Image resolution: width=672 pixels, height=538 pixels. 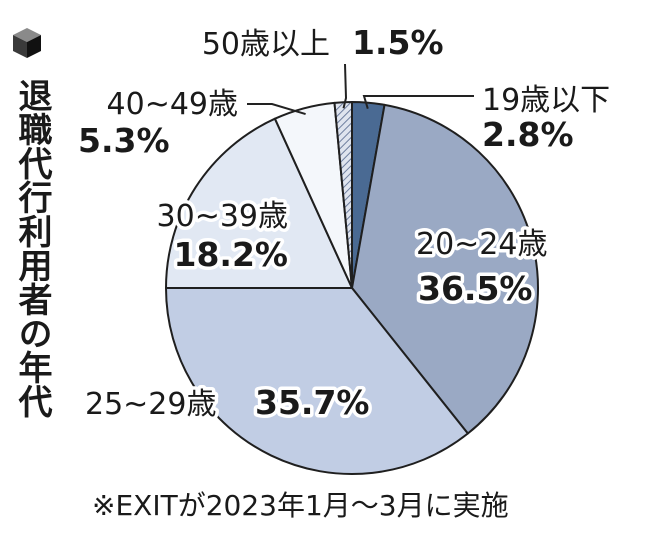 What do you see at coordinates (222, 216) in the screenshot?
I see `category-label-30-39: 30~39歳` at bounding box center [222, 216].